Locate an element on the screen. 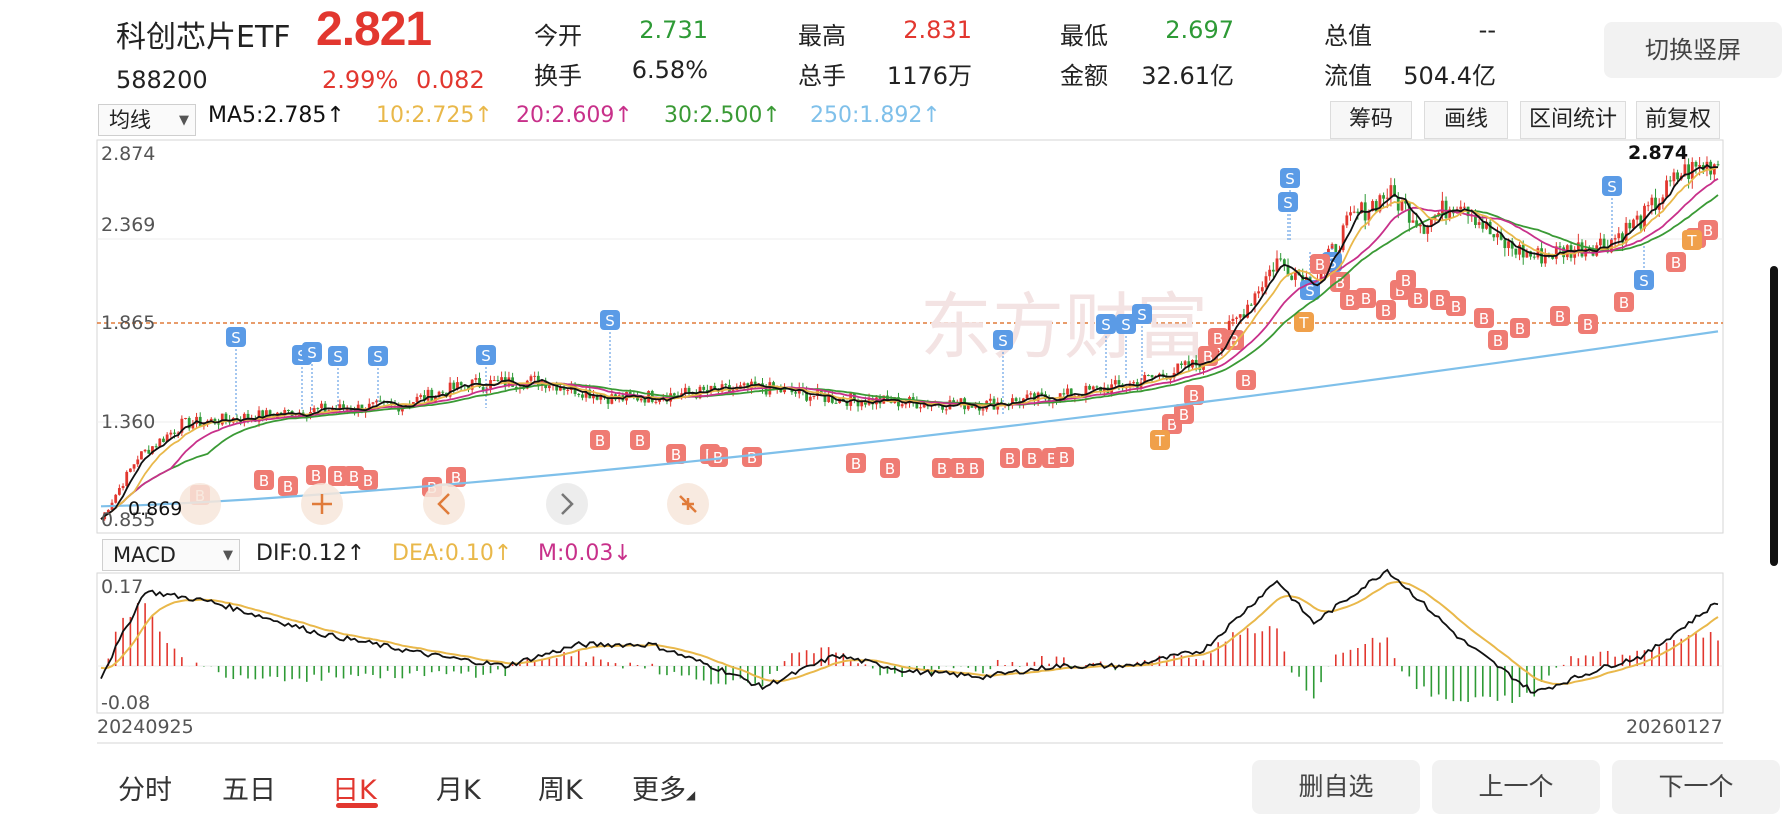 This screenshot has height=828, width=1792. range-stats-button: 区间统计 is located at coordinates (1573, 120).